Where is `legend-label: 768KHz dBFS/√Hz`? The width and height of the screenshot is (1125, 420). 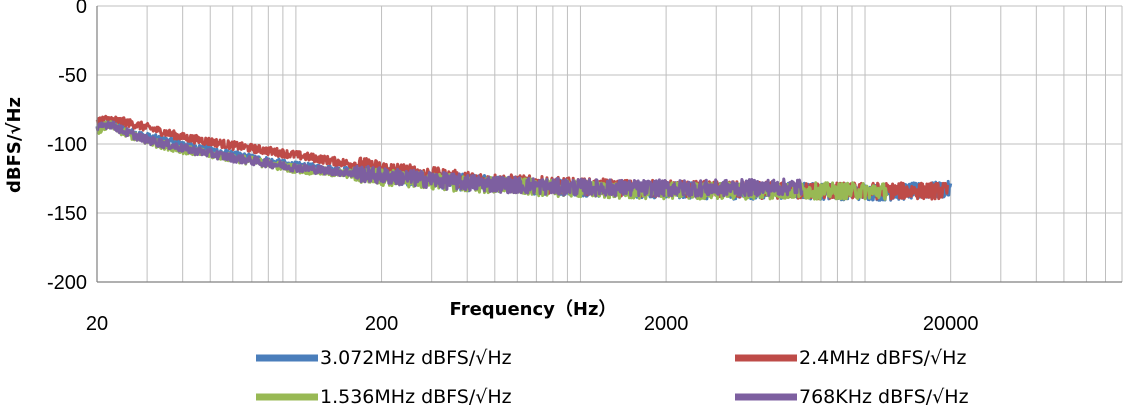
legend-label: 768KHz dBFS/√Hz is located at coordinates (884, 397).